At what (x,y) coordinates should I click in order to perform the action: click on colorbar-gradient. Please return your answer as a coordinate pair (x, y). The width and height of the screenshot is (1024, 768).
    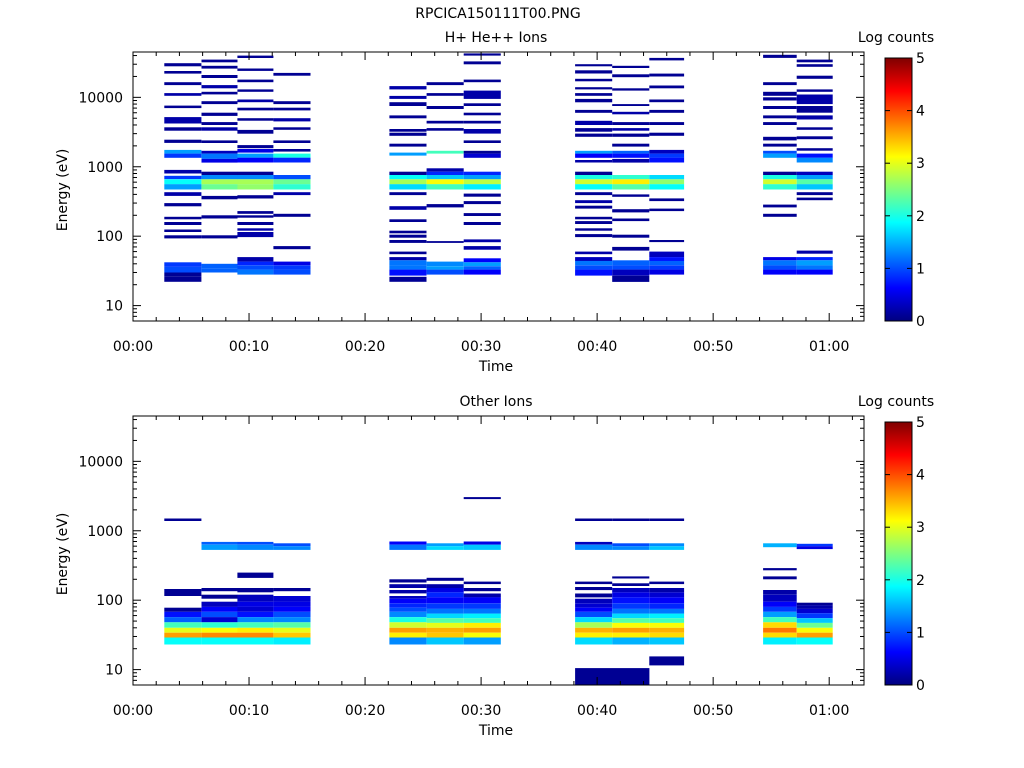
    Looking at the image, I should click on (898, 553).